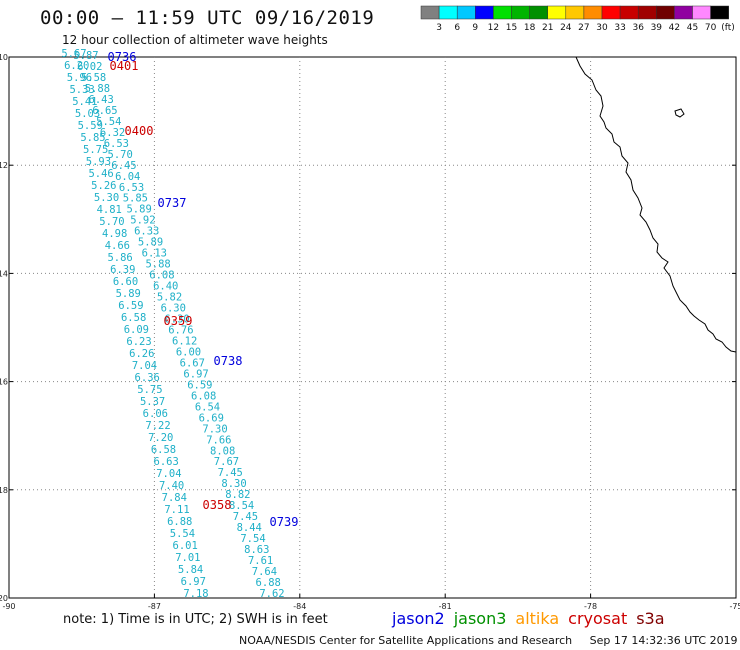 Image resolution: width=740 pixels, height=650 pixels. I want to click on color-scale-unit: (ft), so click(728, 28).